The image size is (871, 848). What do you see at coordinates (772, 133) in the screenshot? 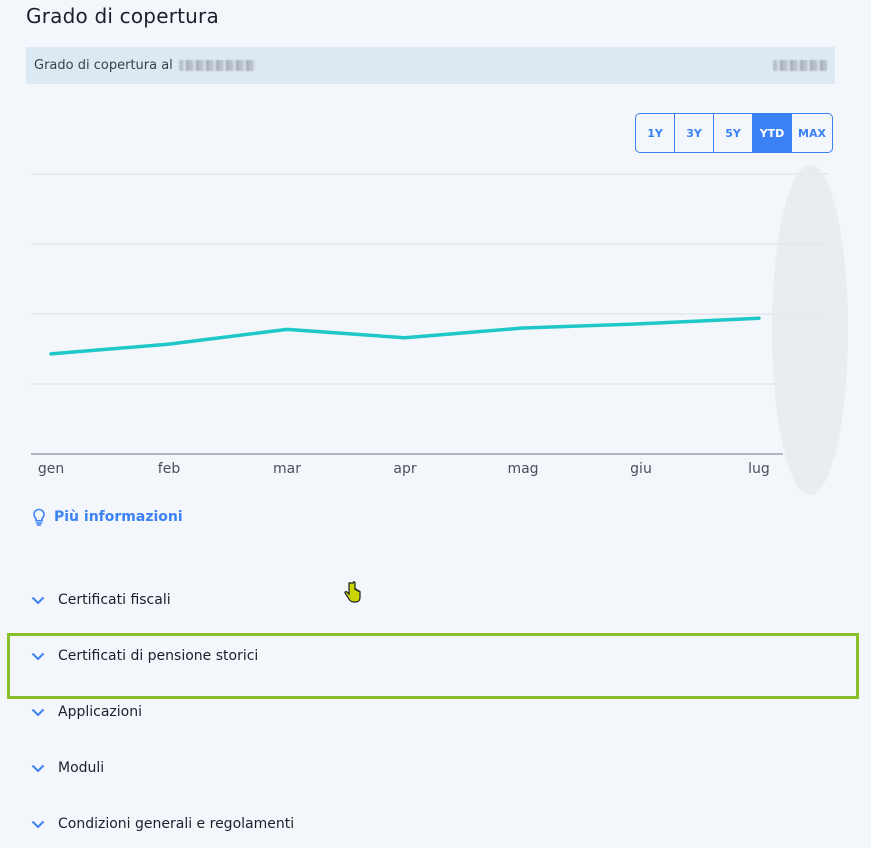
I see `range-button-ytd: YTD` at bounding box center [772, 133].